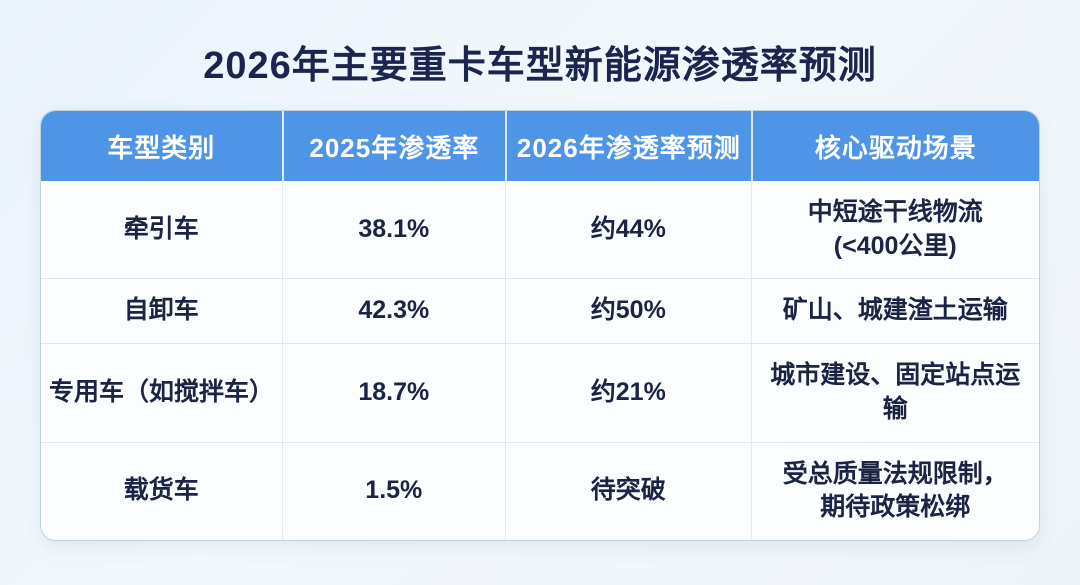 The image size is (1080, 585). What do you see at coordinates (628, 146) in the screenshot?
I see `column-header-rate-2026: 2026年渗透率预测` at bounding box center [628, 146].